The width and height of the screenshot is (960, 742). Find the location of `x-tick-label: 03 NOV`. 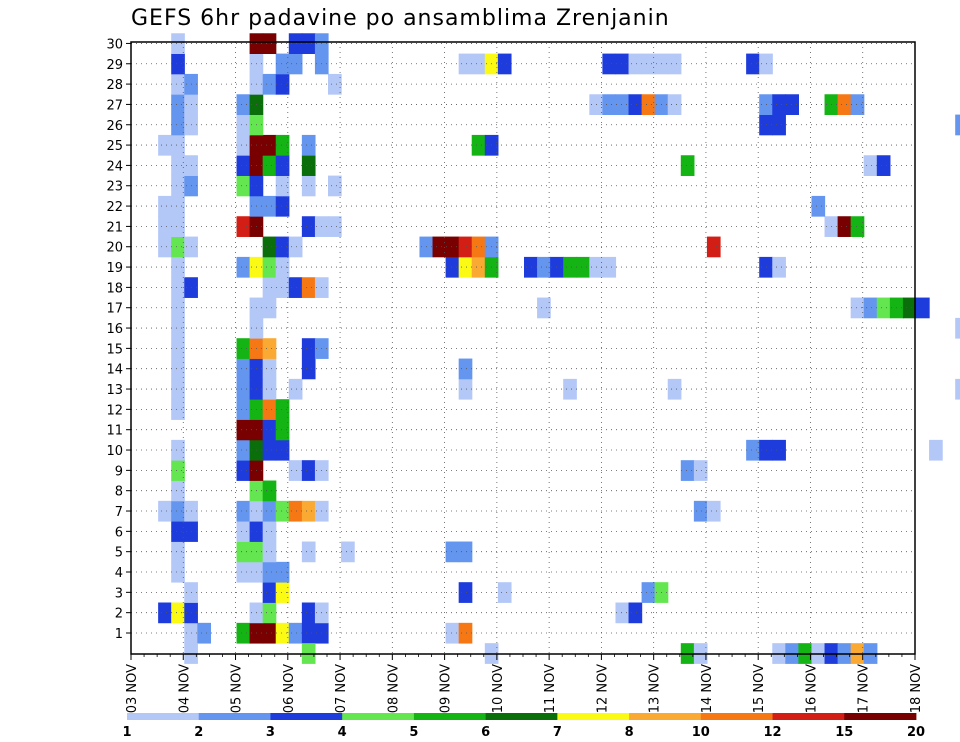

x-tick-label: 03 NOV is located at coordinates (132, 688).